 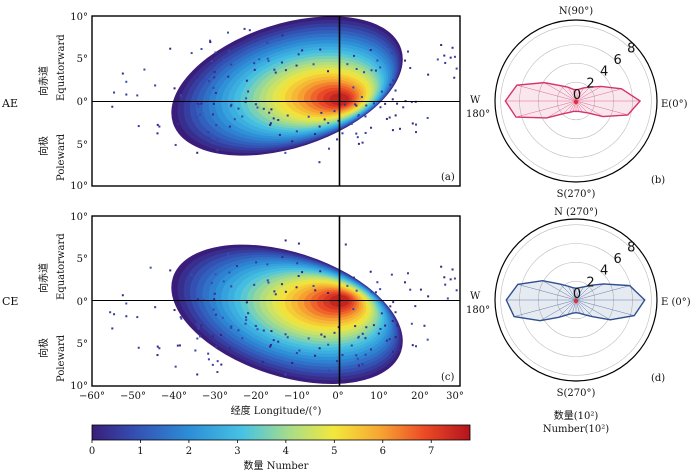 I want to click on polar-grid-ring, so click(x=576, y=101).